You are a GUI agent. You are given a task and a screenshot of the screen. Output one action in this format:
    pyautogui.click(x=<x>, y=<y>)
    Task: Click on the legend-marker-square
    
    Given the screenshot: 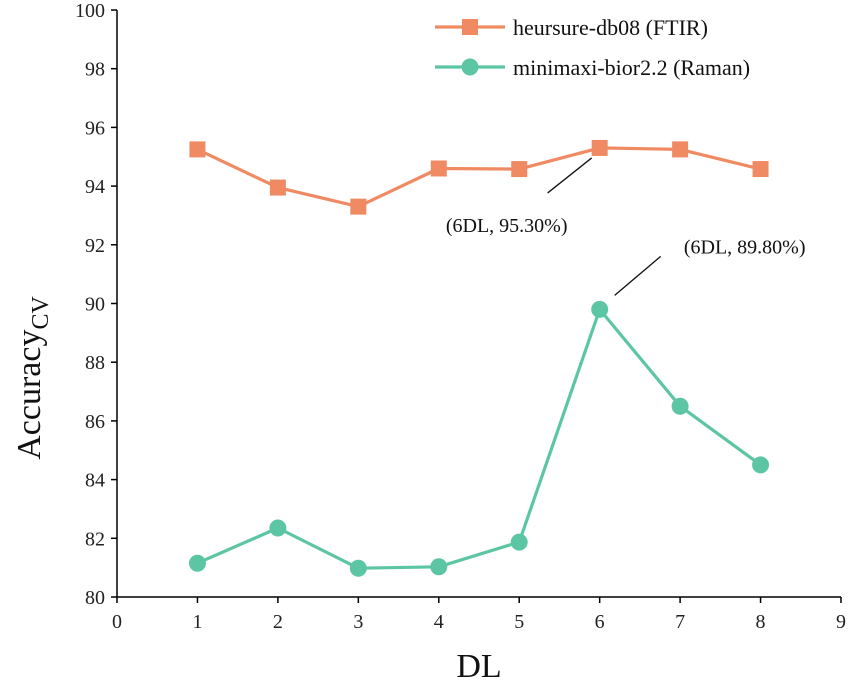 What is the action you would take?
    pyautogui.click(x=470, y=27)
    